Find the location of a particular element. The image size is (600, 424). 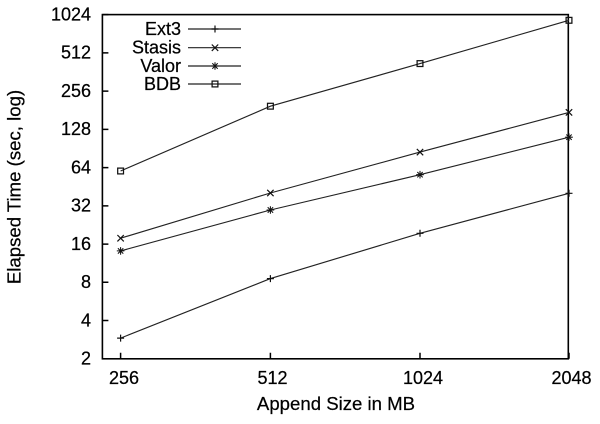

svg-text: 32 is located at coordinates (81, 206).